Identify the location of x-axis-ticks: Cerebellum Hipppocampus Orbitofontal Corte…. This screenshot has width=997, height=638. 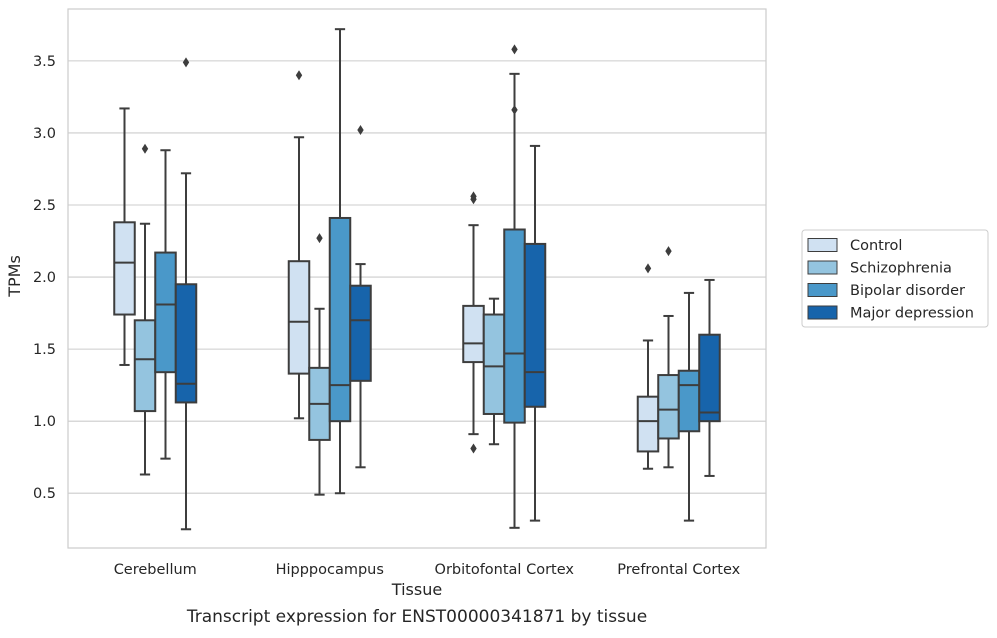
(427, 570).